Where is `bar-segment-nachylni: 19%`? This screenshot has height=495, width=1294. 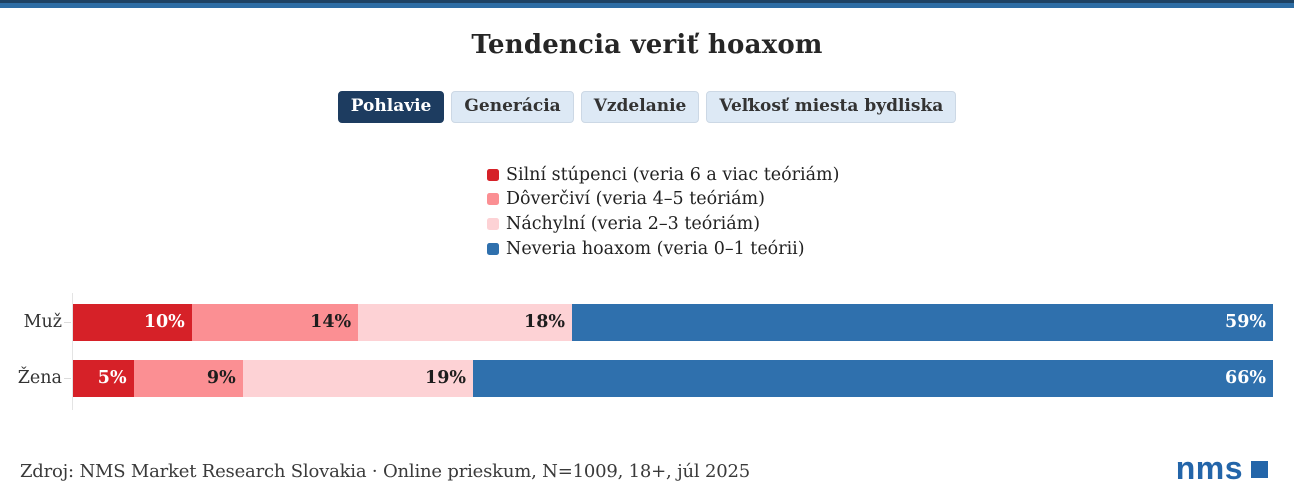
bar-segment-nachylni: 19% is located at coordinates (357, 378).